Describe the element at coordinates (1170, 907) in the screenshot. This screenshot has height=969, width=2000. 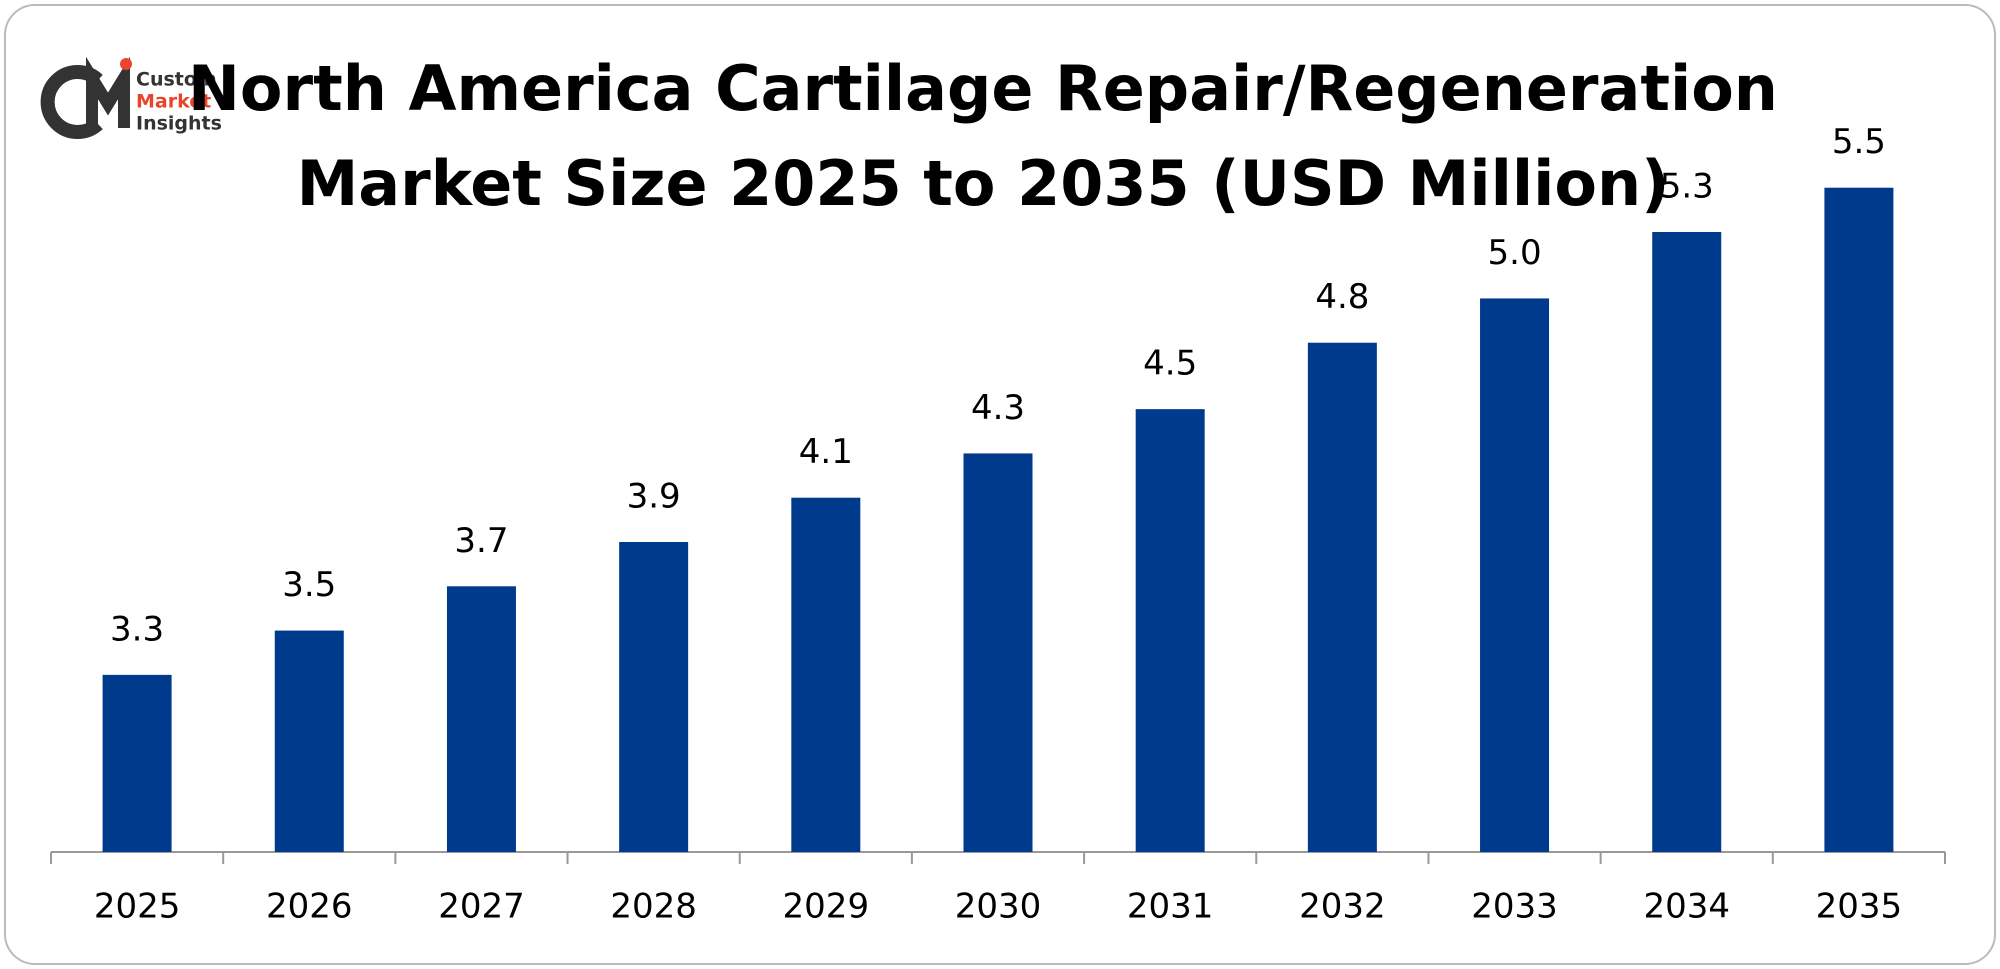
I see `x-tick-label: 2031` at that location.